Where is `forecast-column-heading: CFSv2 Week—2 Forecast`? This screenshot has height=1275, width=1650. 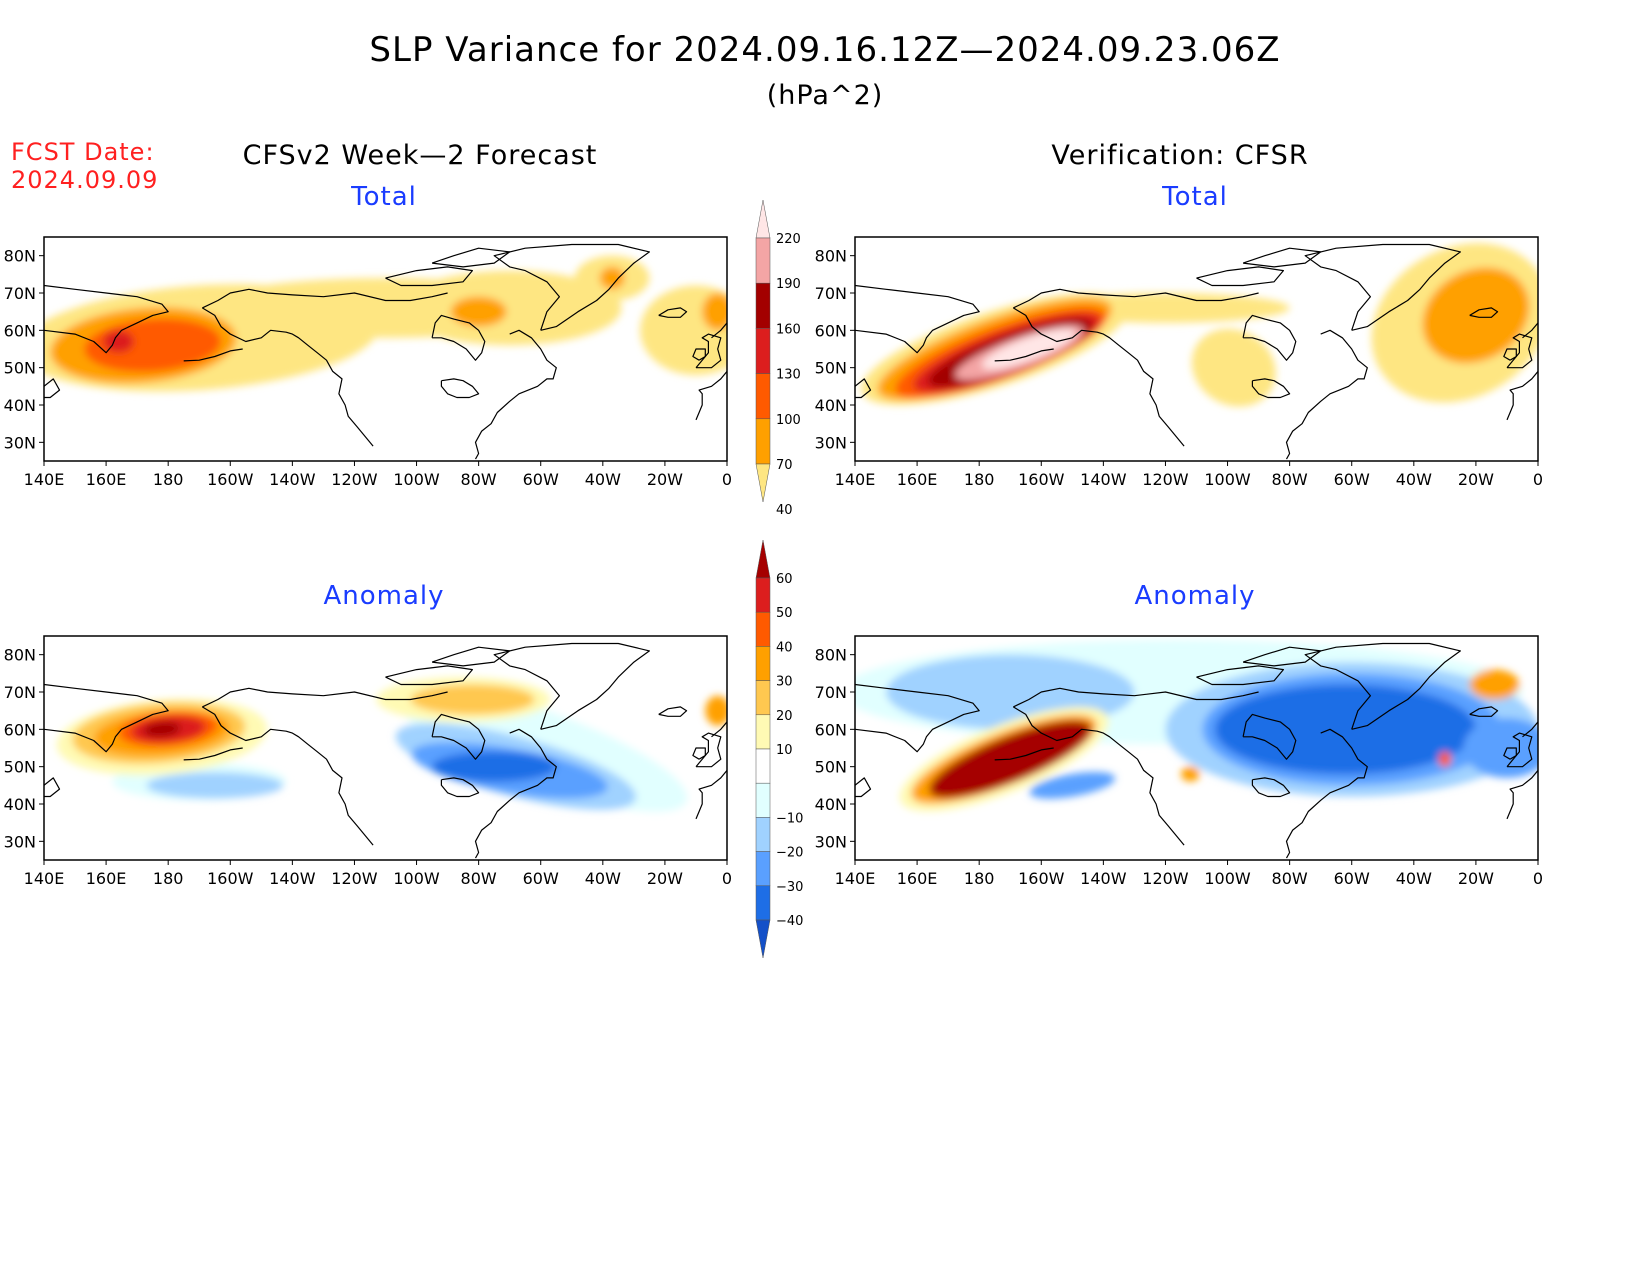
forecast-column-heading: CFSv2 Week—2 Forecast is located at coordinates (420, 155).